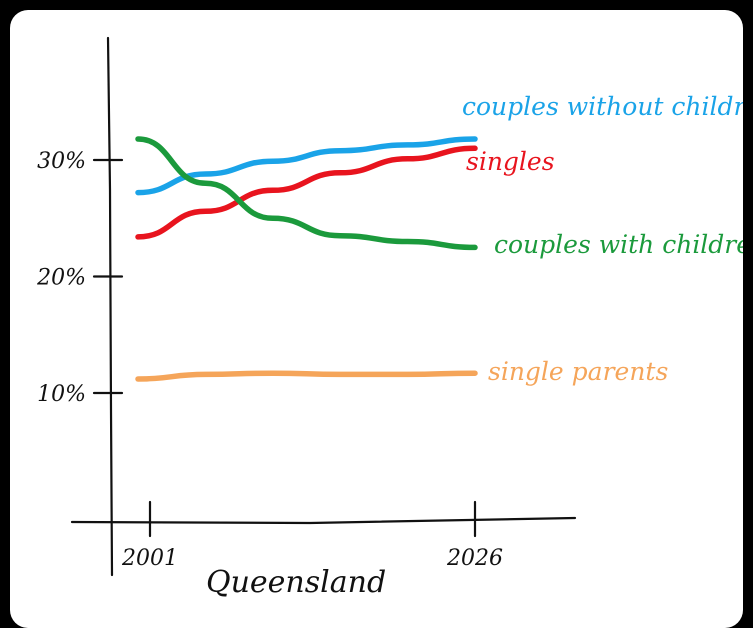  I want to click on series-label-singles: singles, so click(510, 161).